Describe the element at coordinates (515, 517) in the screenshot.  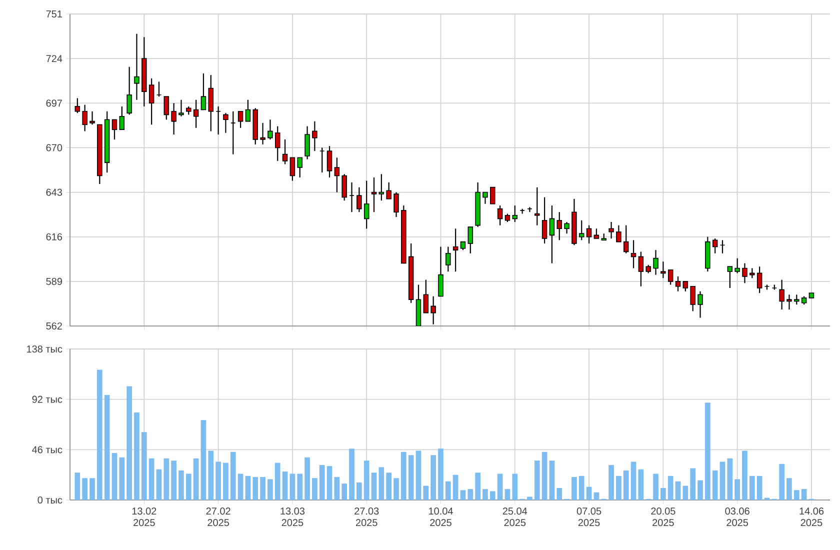
I see `x-tick-label: 25.04 2025` at that location.